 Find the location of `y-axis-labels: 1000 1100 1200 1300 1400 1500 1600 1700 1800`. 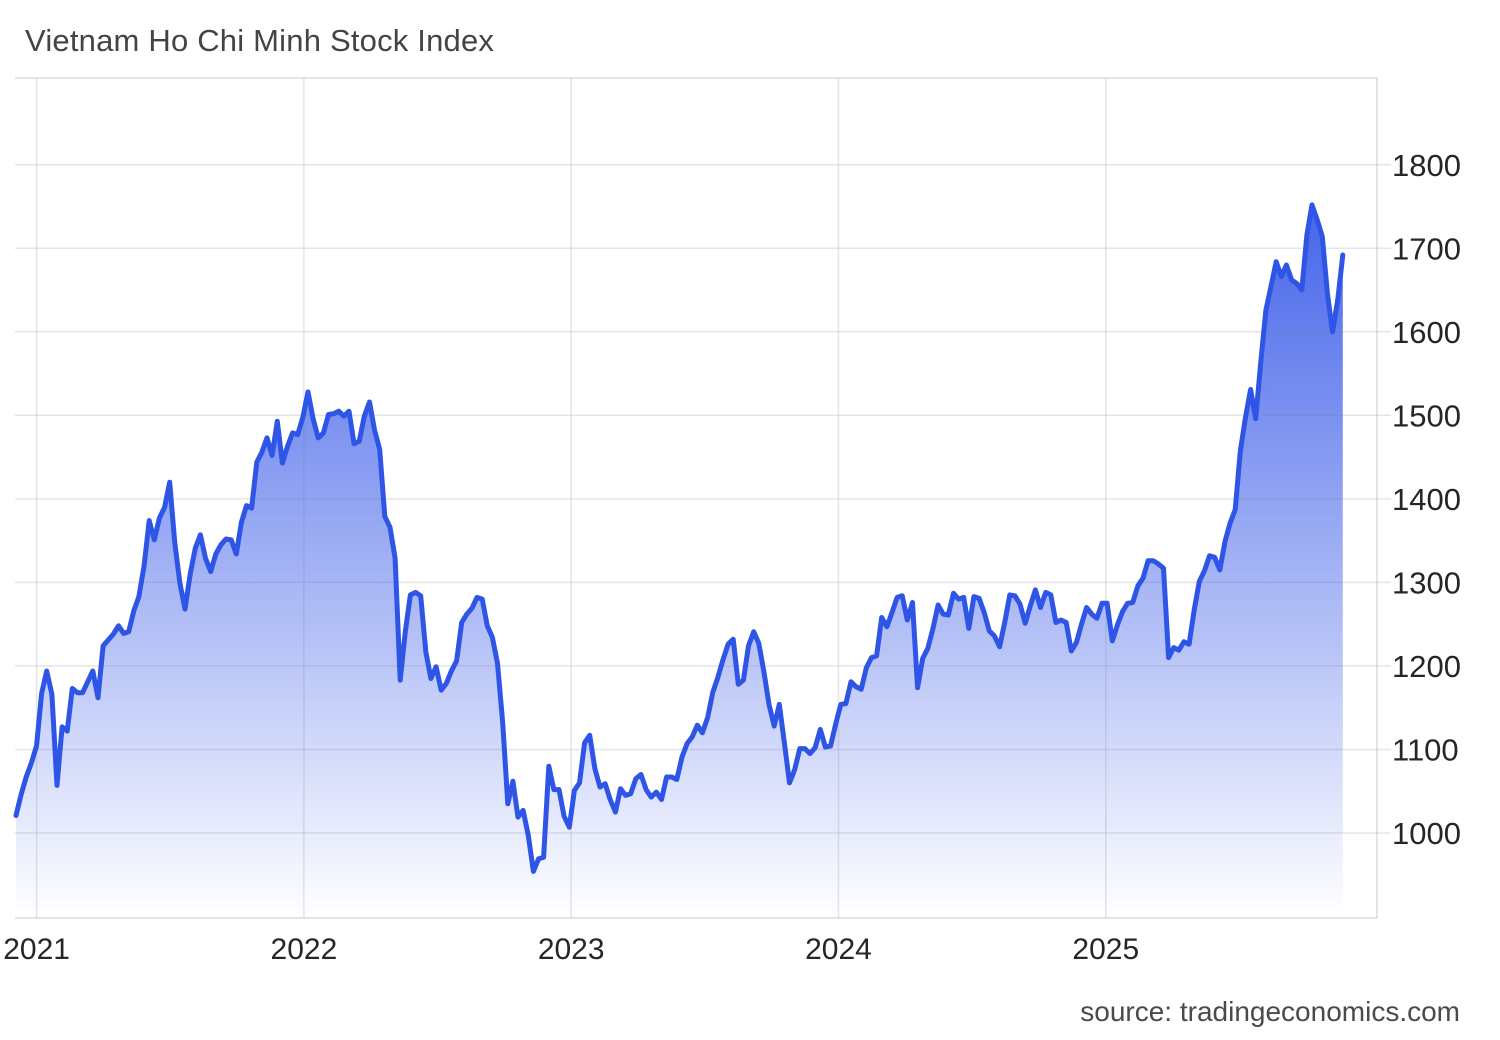

y-axis-labels: 1000 1100 1200 1300 1400 1500 1600 1700 1800 is located at coordinates (1426, 499).